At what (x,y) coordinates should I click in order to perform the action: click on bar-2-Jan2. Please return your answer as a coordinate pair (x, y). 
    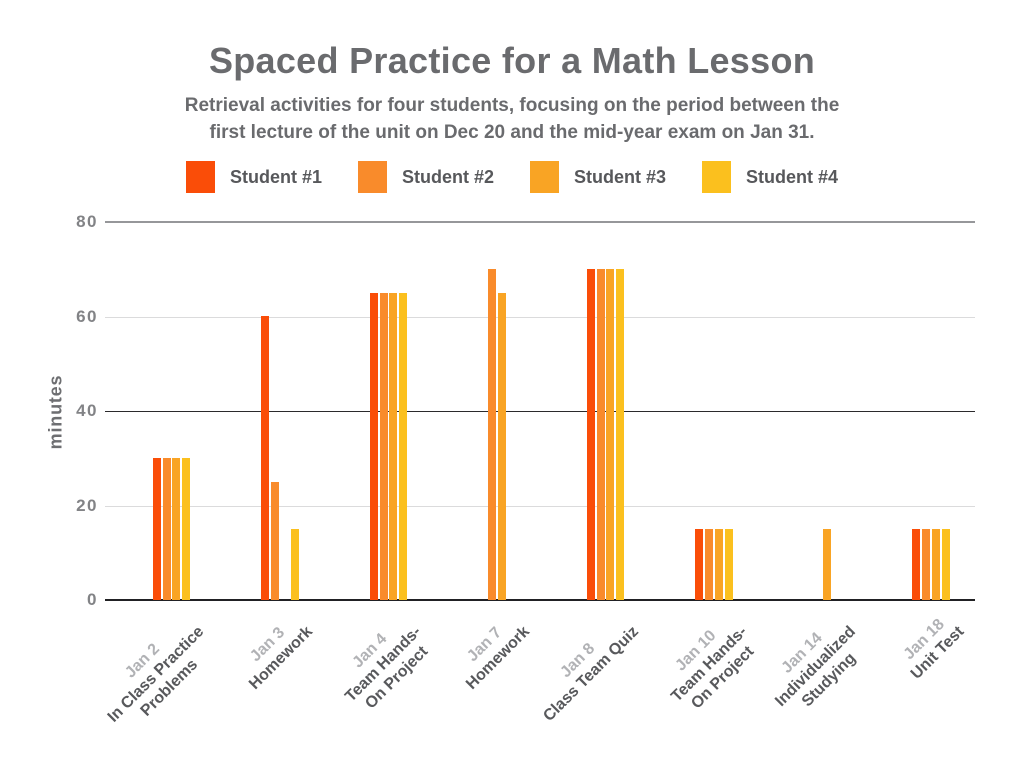
    Looking at the image, I should click on (166, 529).